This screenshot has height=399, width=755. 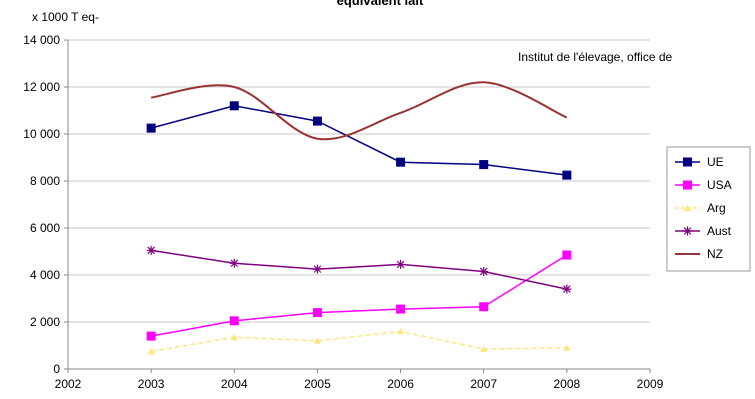 I want to click on series-line-usa, so click(x=359, y=295).